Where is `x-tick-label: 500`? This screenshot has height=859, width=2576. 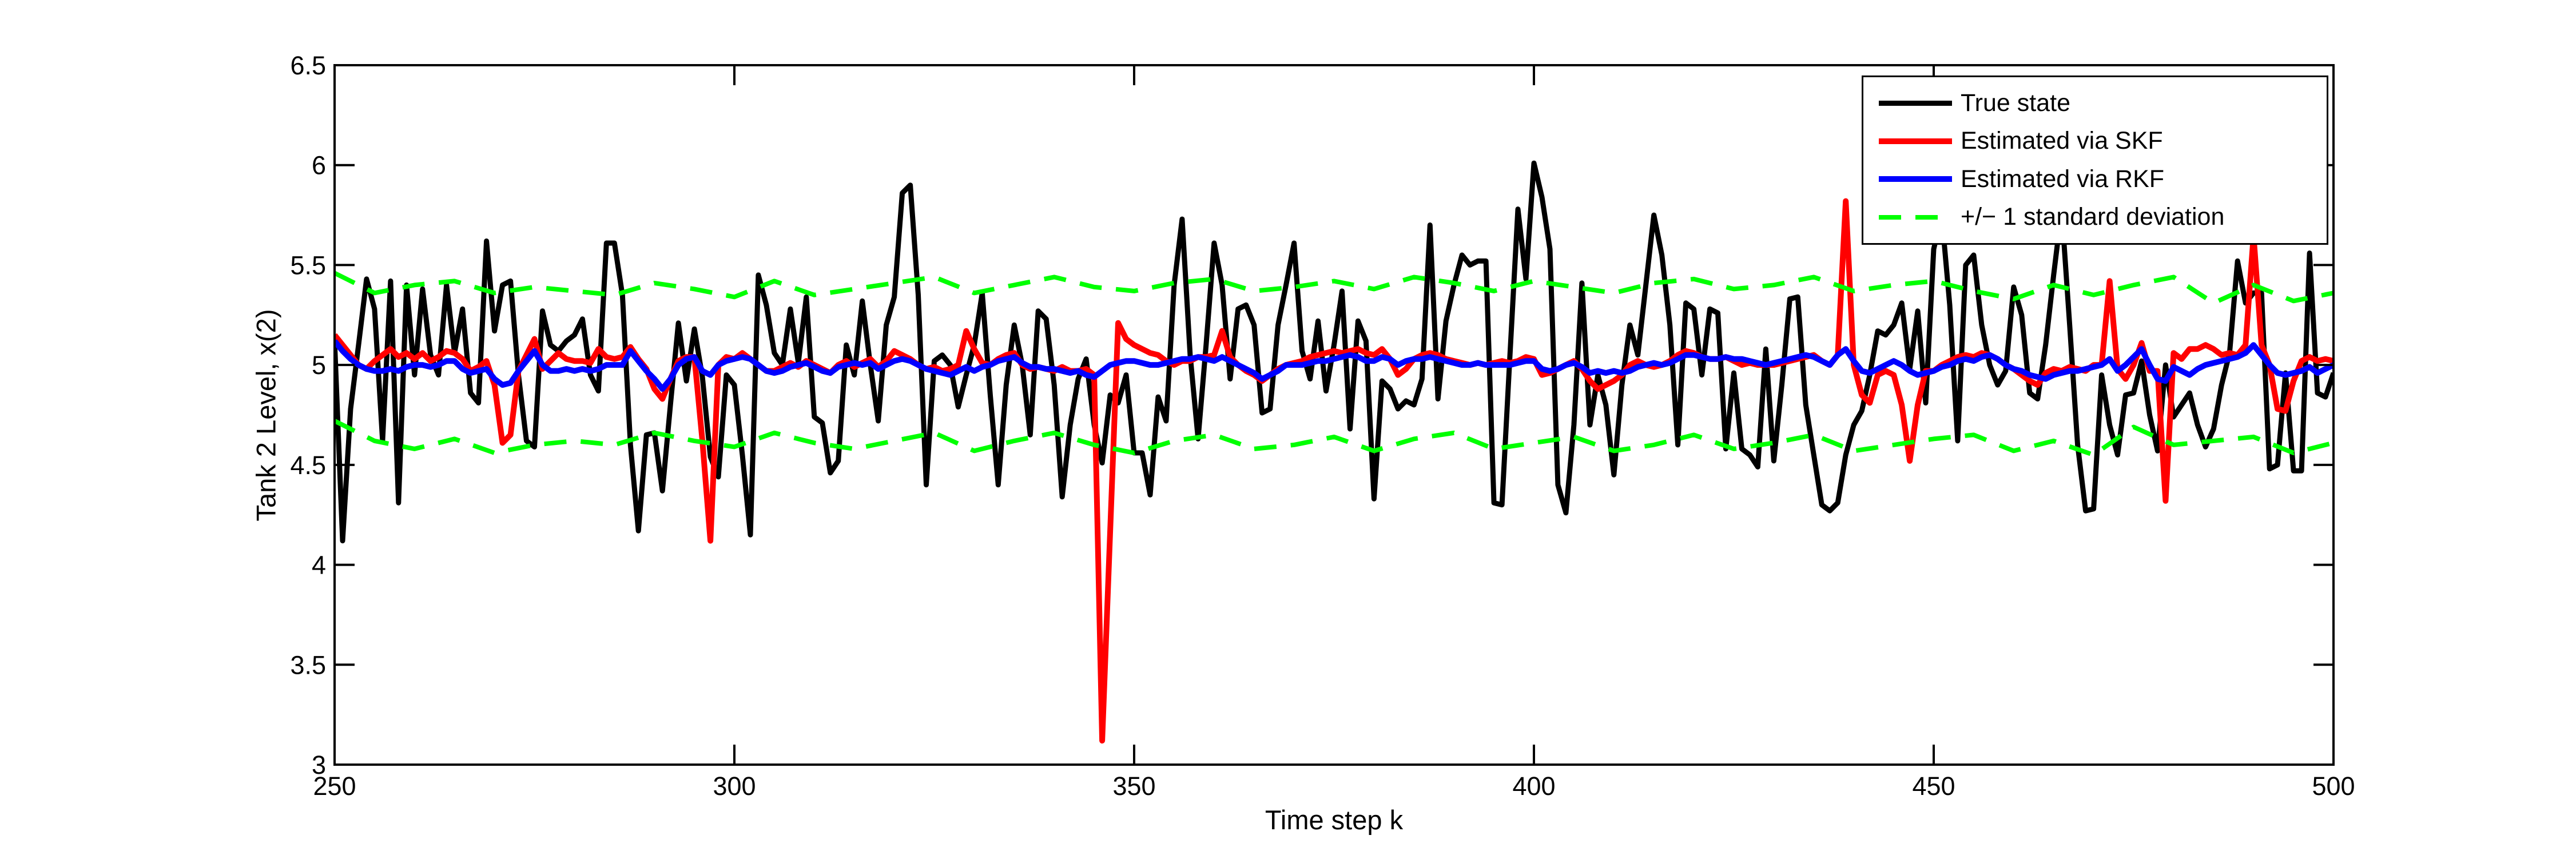
x-tick-label: 500 is located at coordinates (2333, 786).